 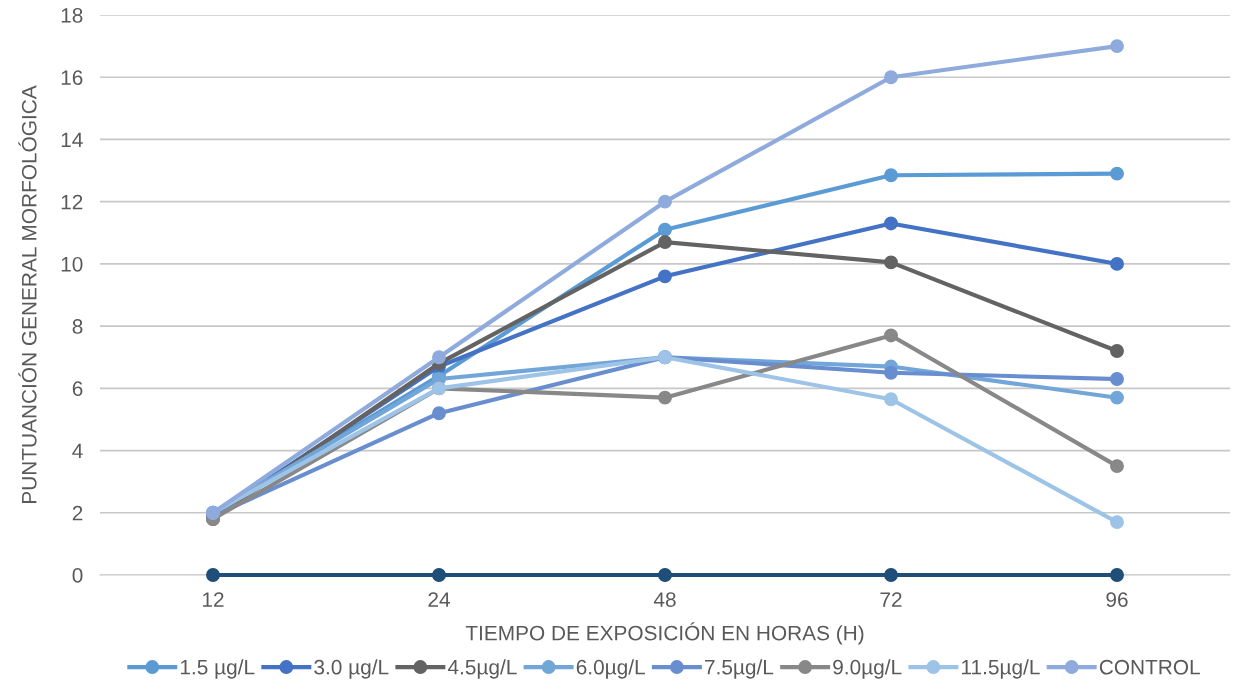 What do you see at coordinates (739, 669) in the screenshot?
I see `legend-label: 7.5µg/L` at bounding box center [739, 669].